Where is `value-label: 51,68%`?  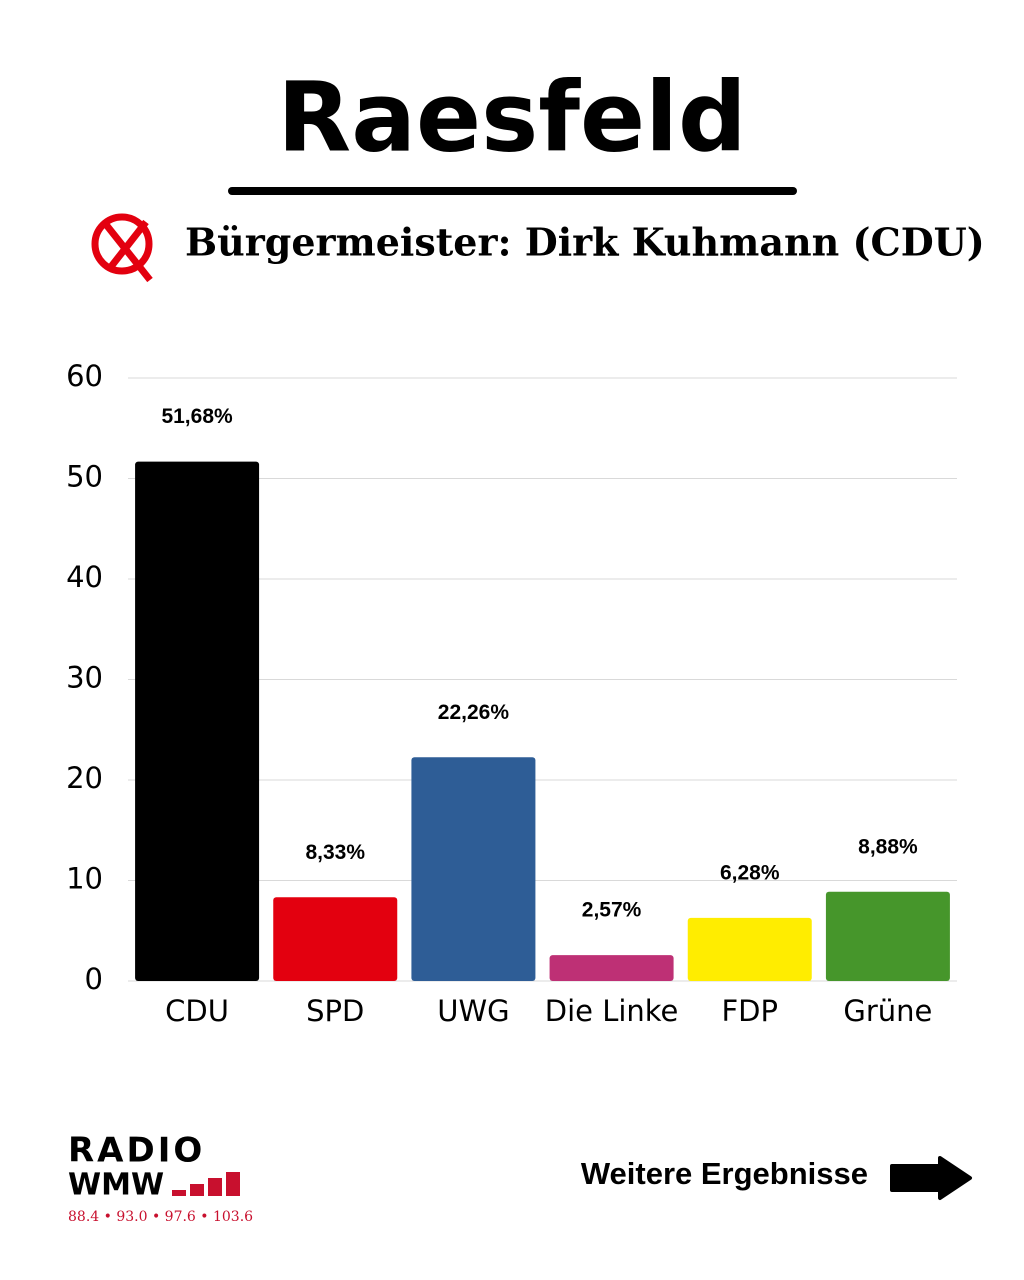 value-label: 51,68% is located at coordinates (197, 416).